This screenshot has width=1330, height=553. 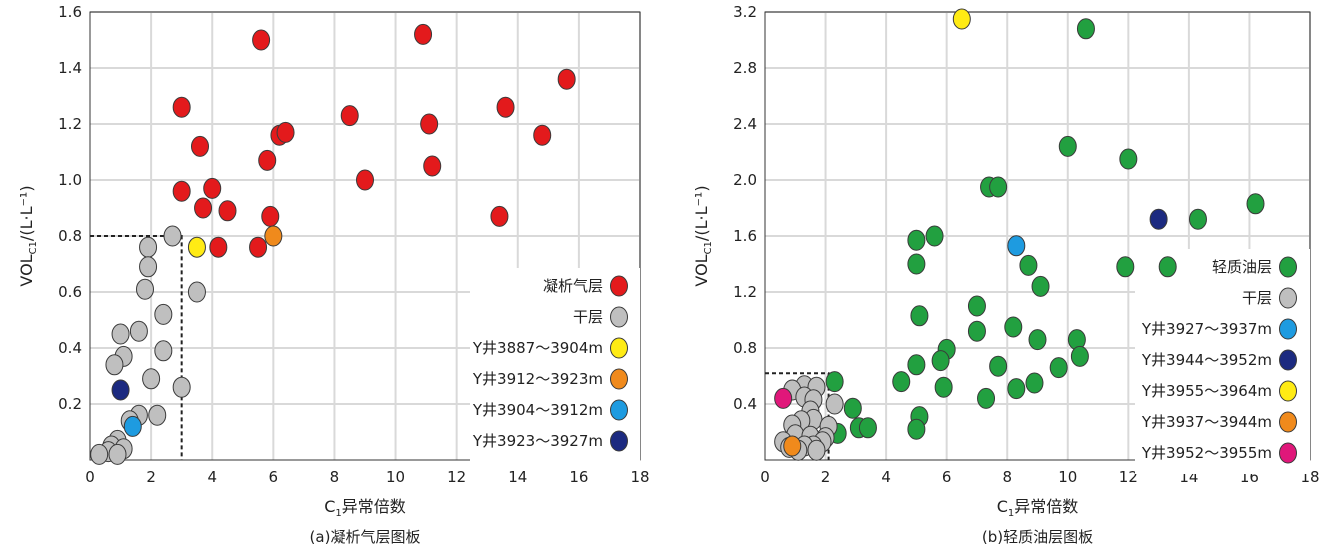 I want to click on y-tick-label: 0.6, so click(x=70, y=292).